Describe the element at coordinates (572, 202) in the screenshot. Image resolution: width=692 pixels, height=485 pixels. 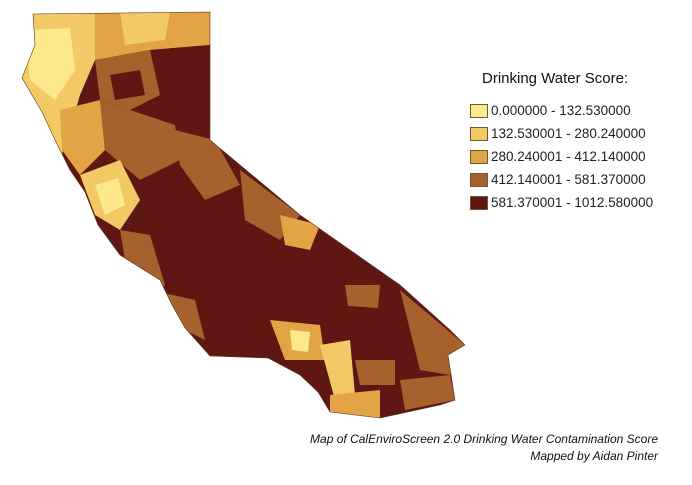
I see `legend-label: 581.370001 - 1012.580000` at that location.